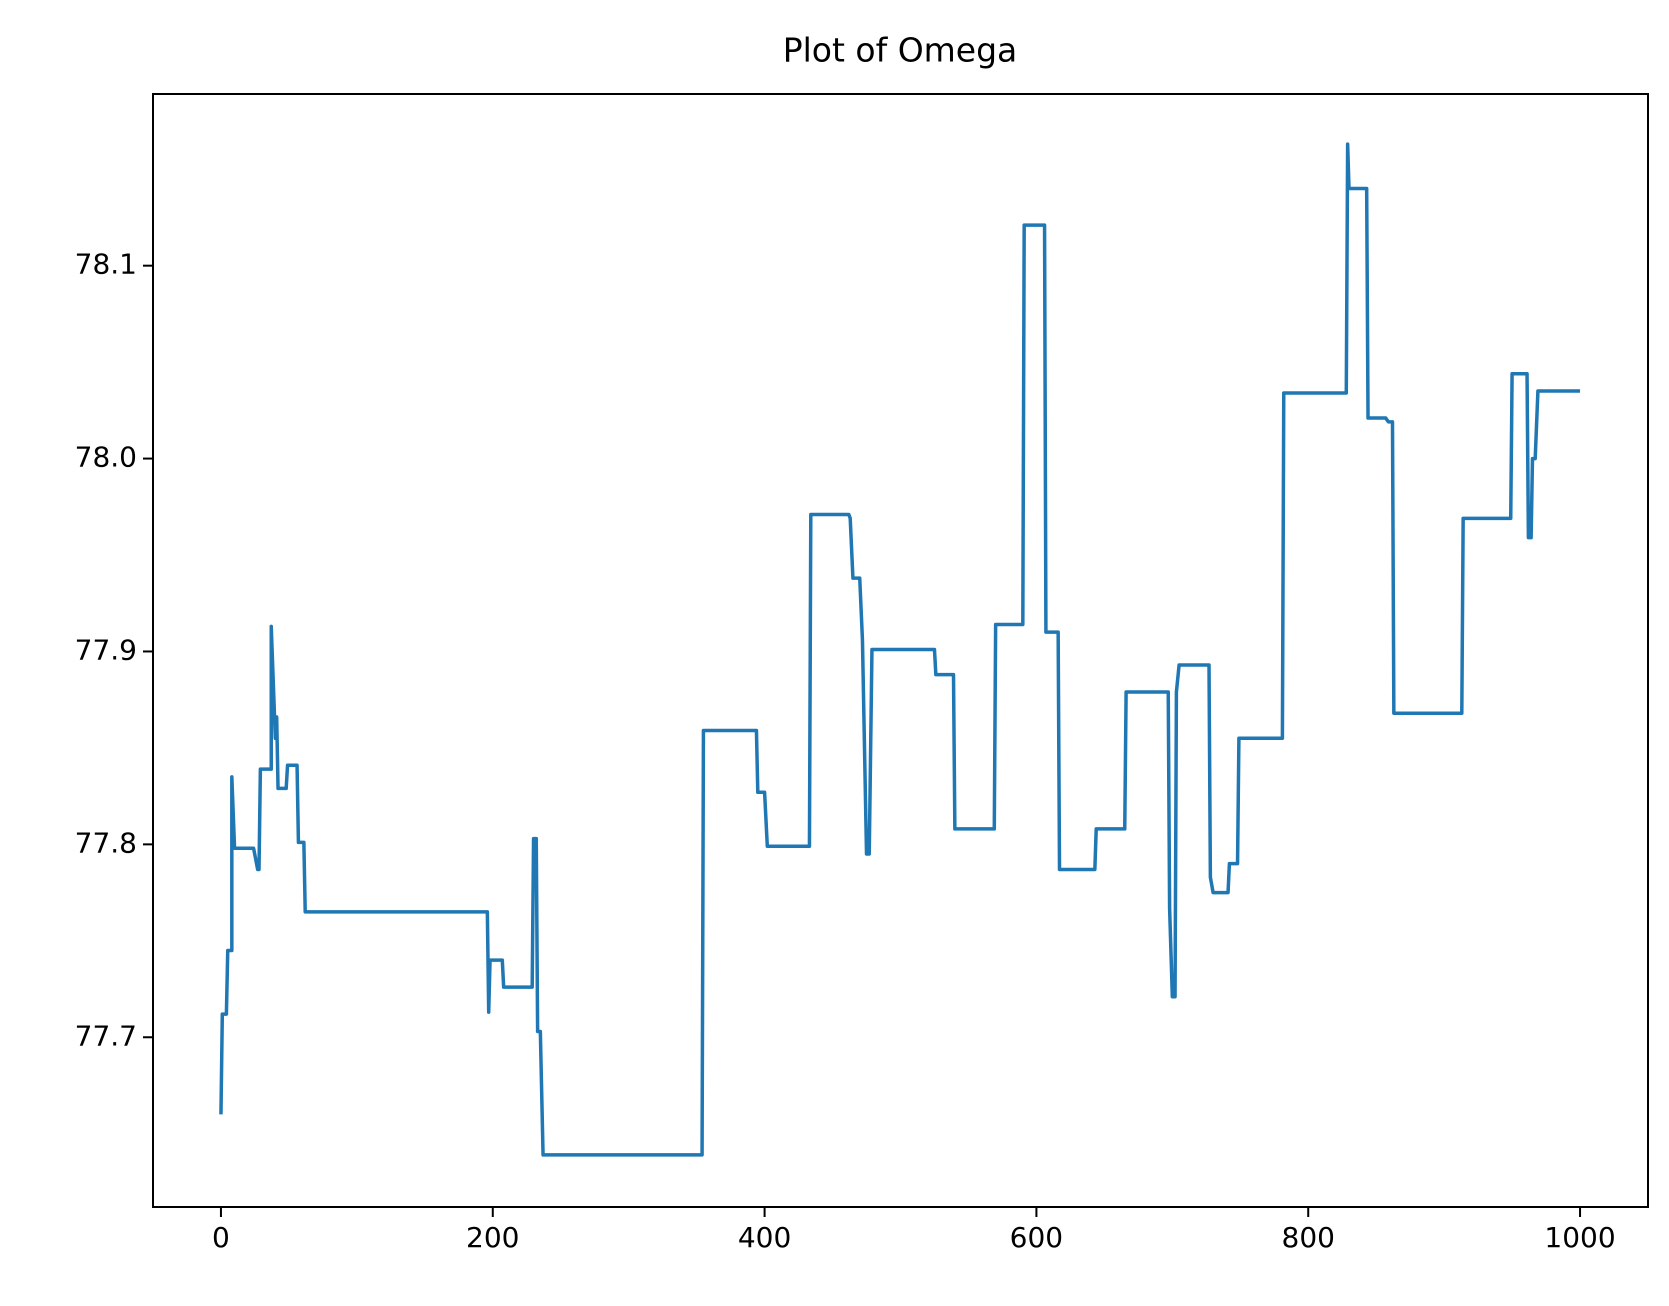  Describe the element at coordinates (900, 50) in the screenshot. I see `chart-title: Plot of Omega` at that location.